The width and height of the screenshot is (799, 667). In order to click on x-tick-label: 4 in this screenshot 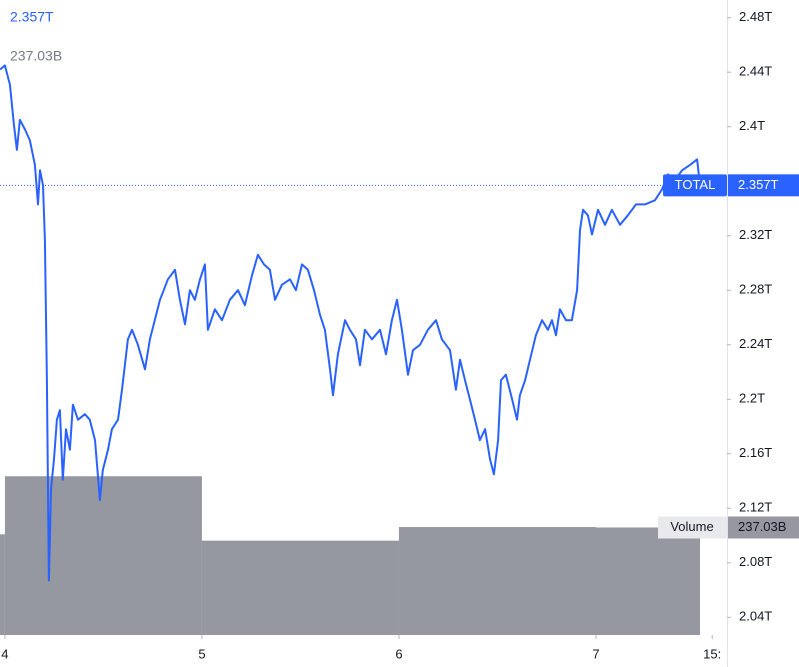, I will do `click(4, 653)`.